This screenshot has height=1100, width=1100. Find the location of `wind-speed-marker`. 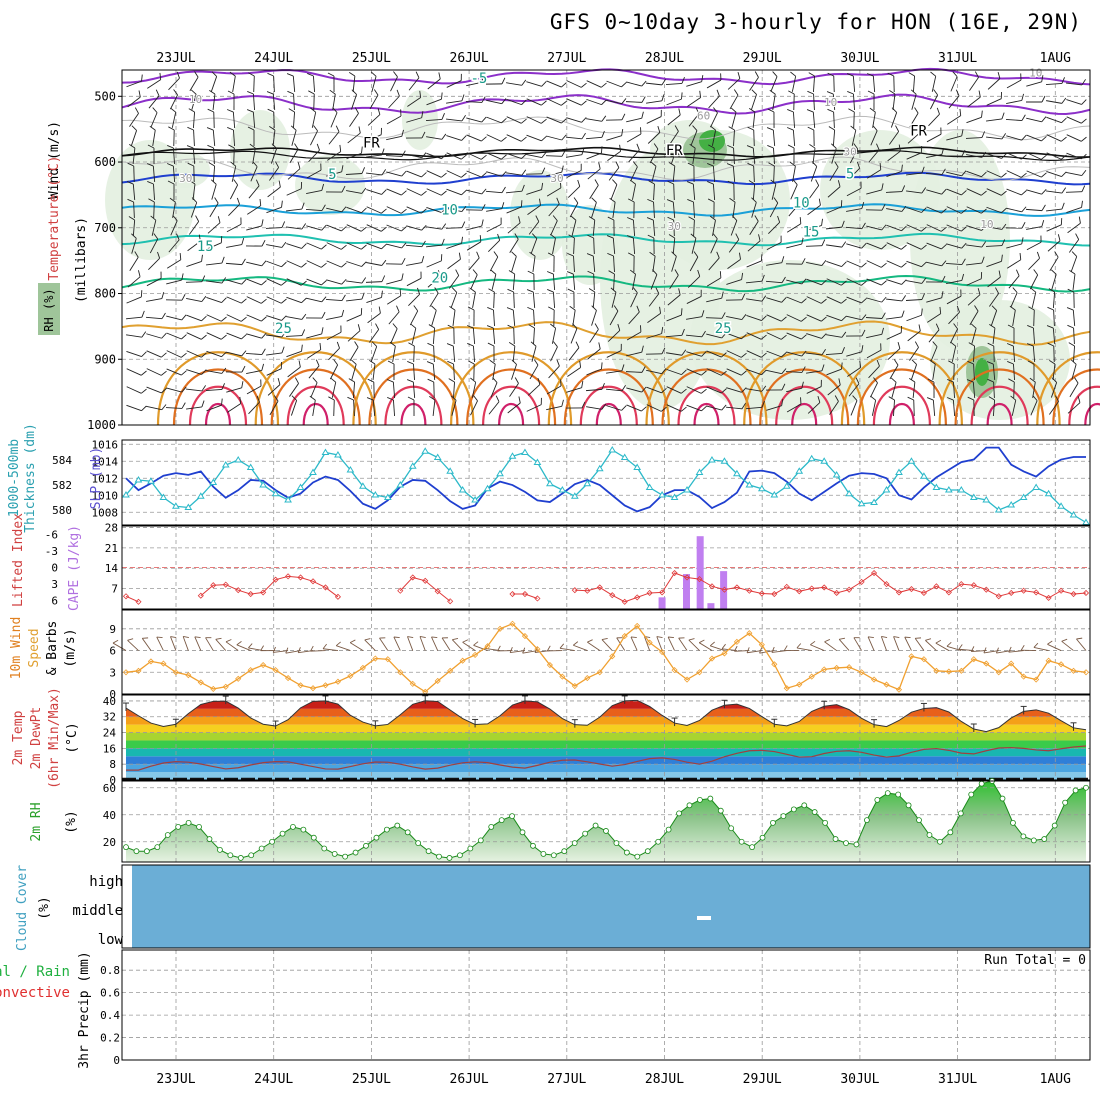

wind-speed-marker is located at coordinates (1086, 672).